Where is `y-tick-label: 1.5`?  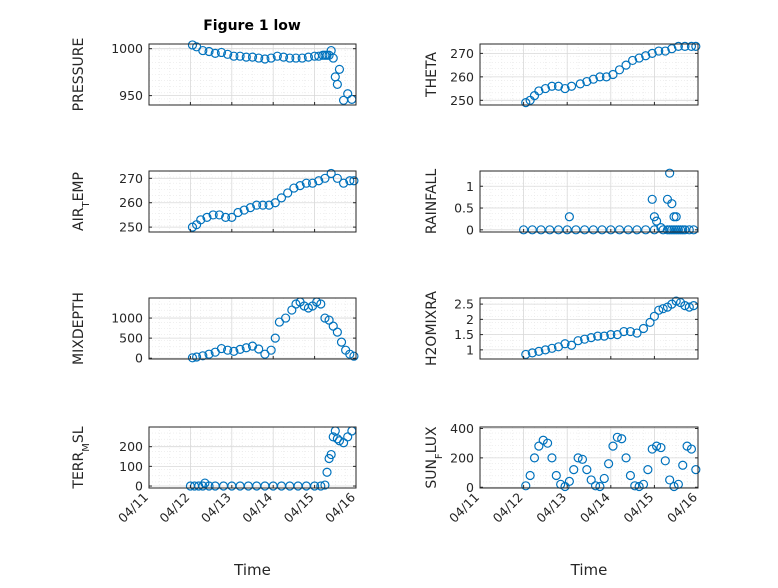 y-tick-label: 1.5 is located at coordinates (464, 334).